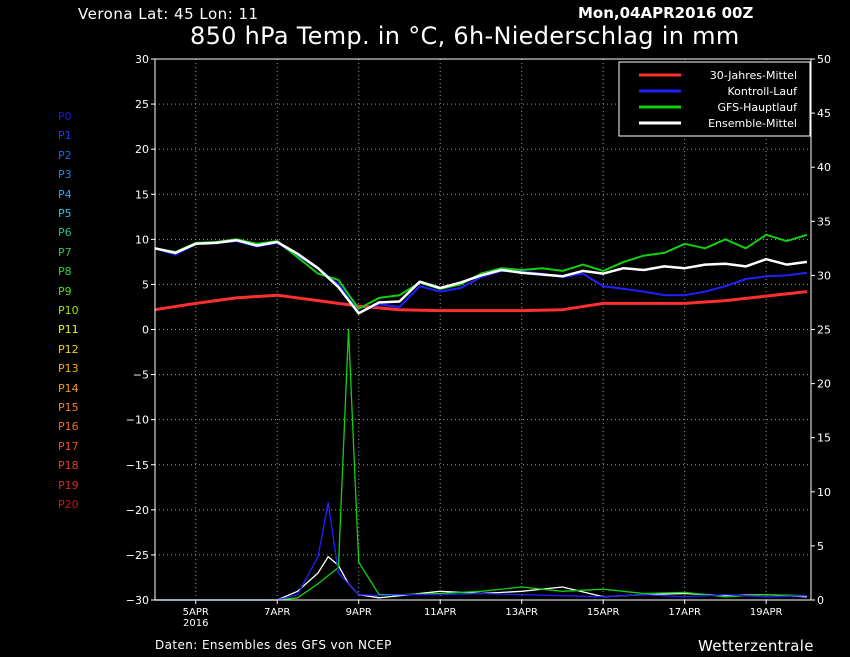 This screenshot has height=657, width=850. I want to click on left-tick-label: 30, so click(142, 59).